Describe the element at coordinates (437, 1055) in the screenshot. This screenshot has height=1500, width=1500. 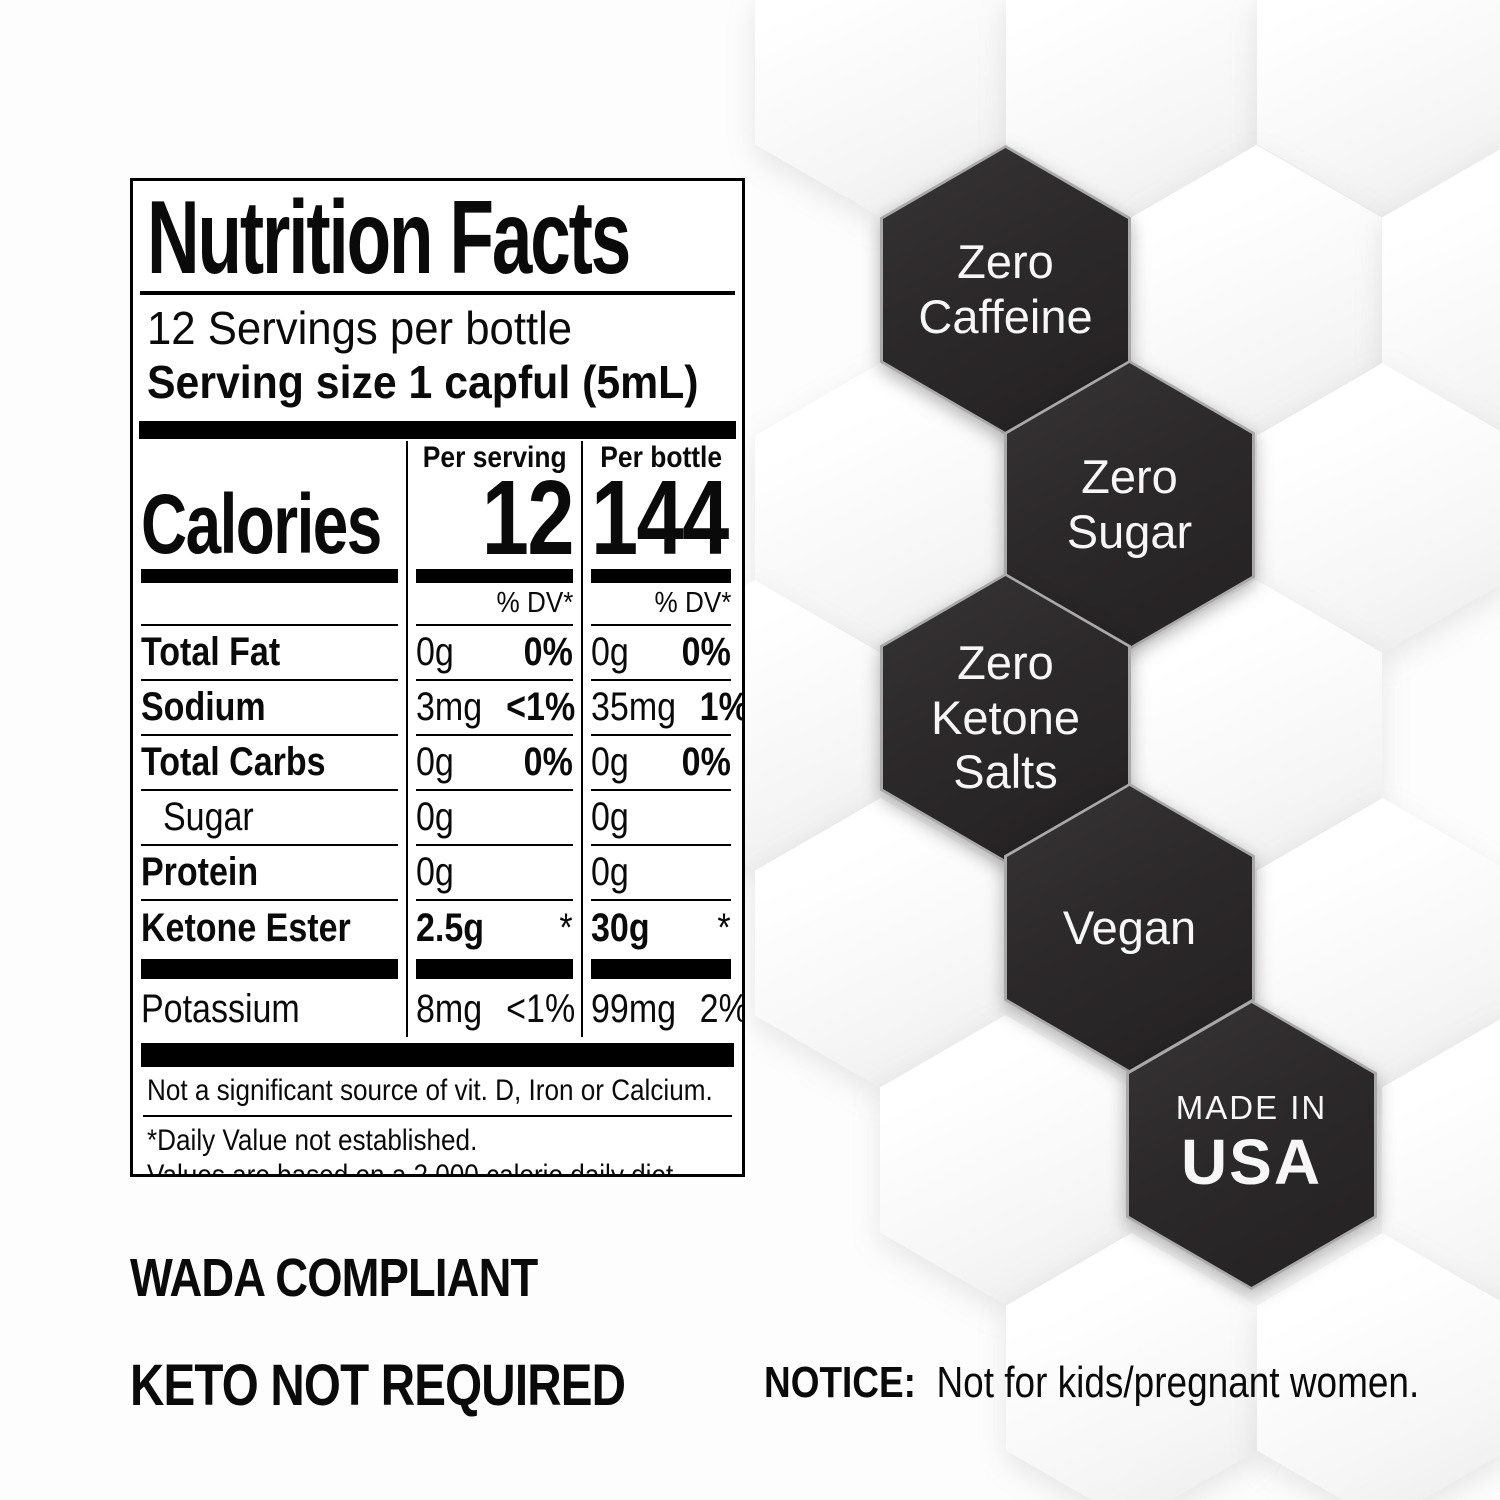
I see `bottom-separator-bar` at that location.